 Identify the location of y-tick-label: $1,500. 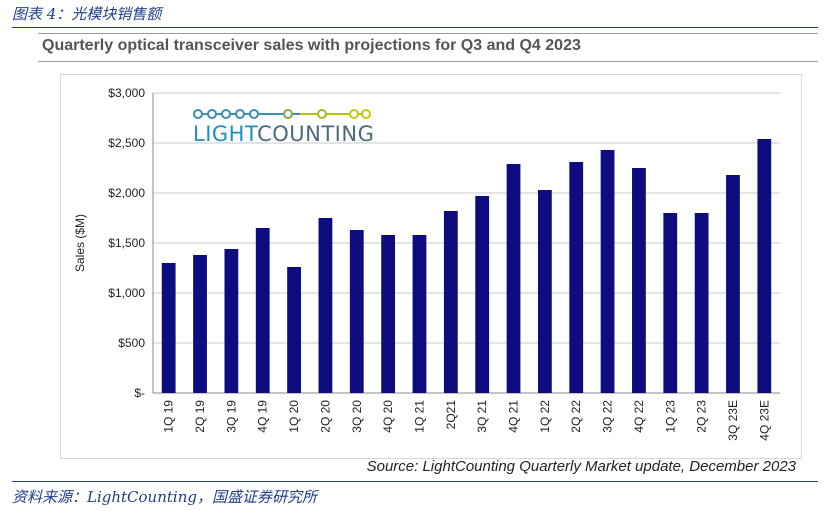
(126, 243).